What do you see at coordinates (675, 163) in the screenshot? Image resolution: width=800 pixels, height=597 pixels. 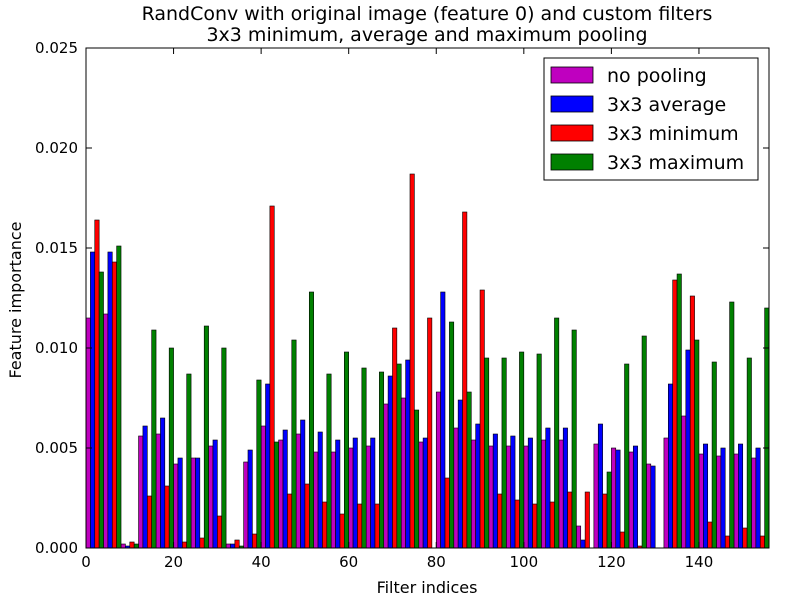 I see `legend-label: 3x3 maximum` at bounding box center [675, 163].